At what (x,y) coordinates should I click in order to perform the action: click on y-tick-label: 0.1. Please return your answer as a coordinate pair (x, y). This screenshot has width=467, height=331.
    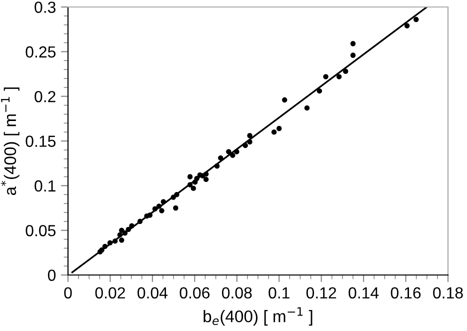
    Looking at the image, I should click on (45, 186).